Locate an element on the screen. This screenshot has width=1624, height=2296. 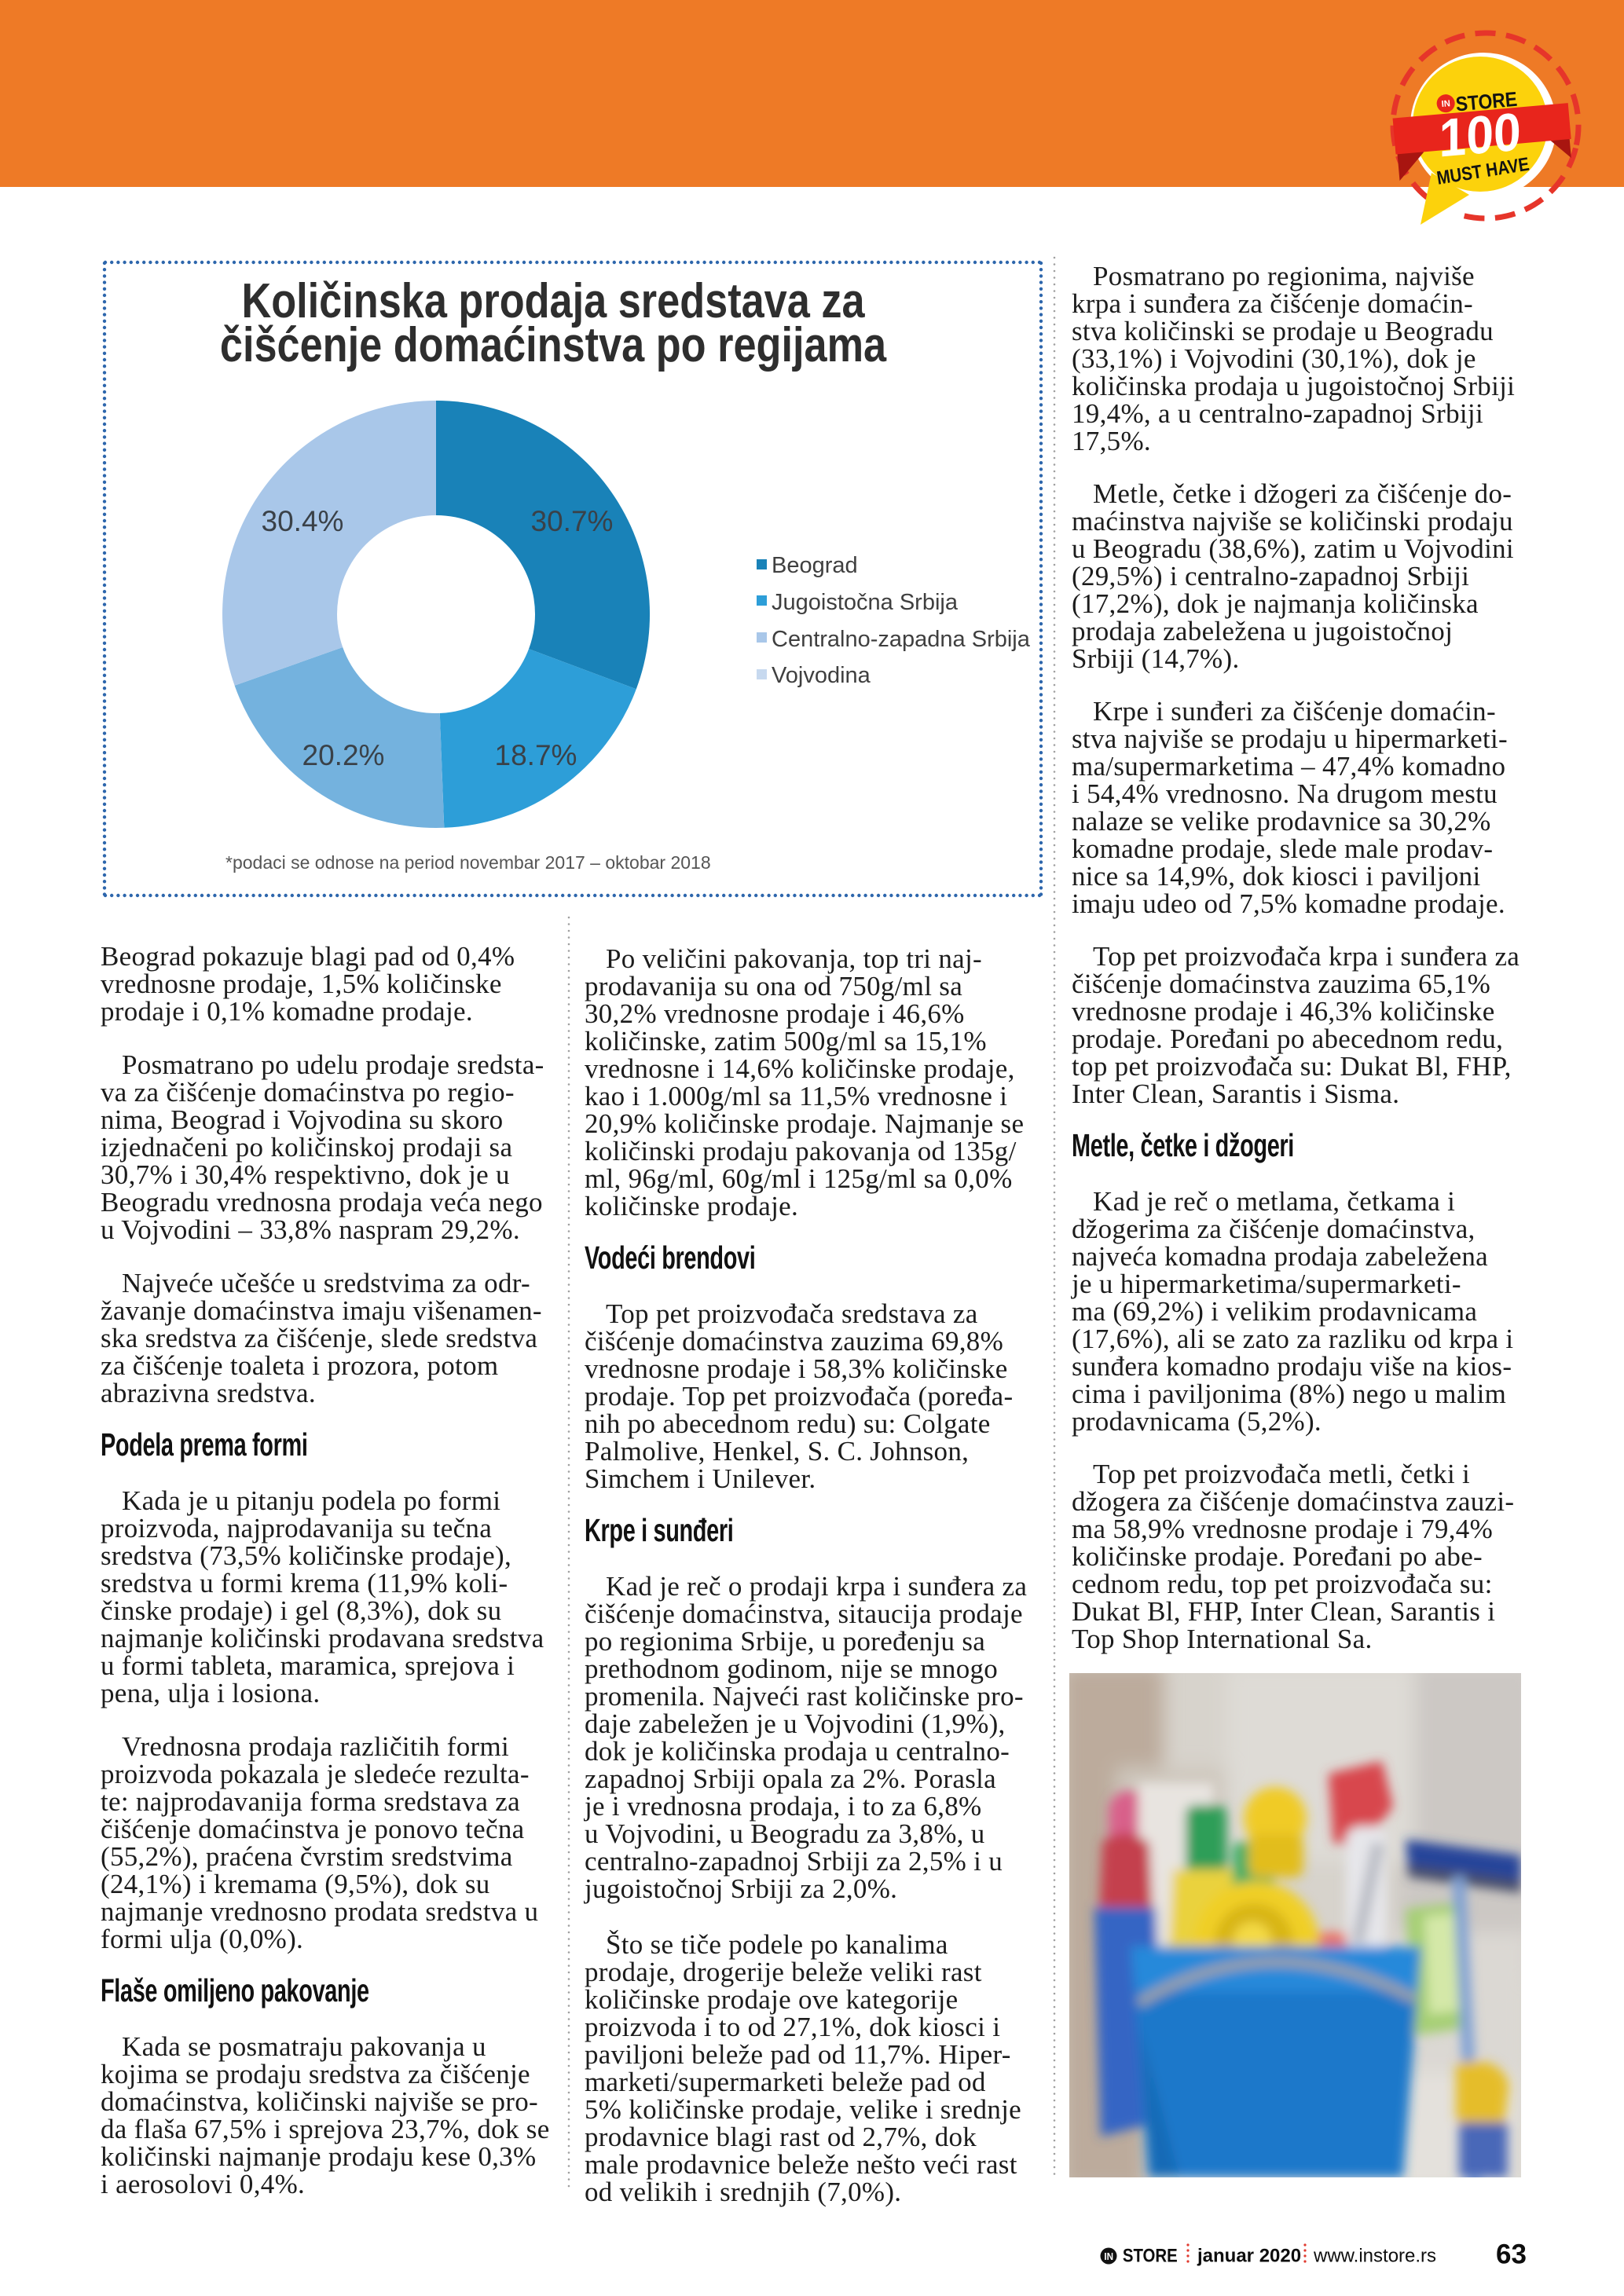
svg-text: 30.7% is located at coordinates (572, 521).